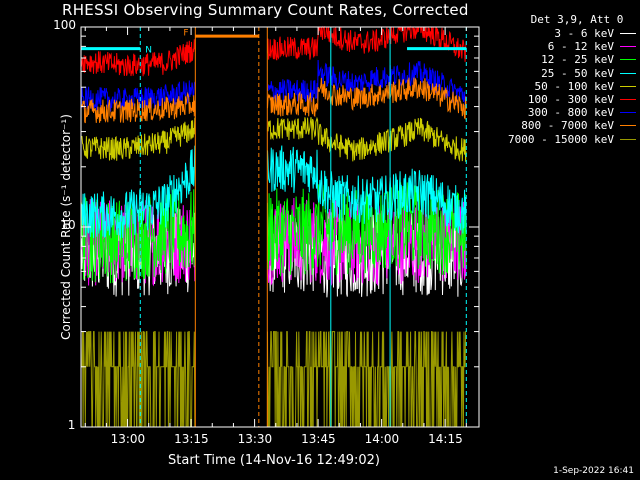 This screenshot has width=640, height=480. Describe the element at coordinates (577, 73) in the screenshot. I see `legend-label: 25 - 50 keV` at that location.